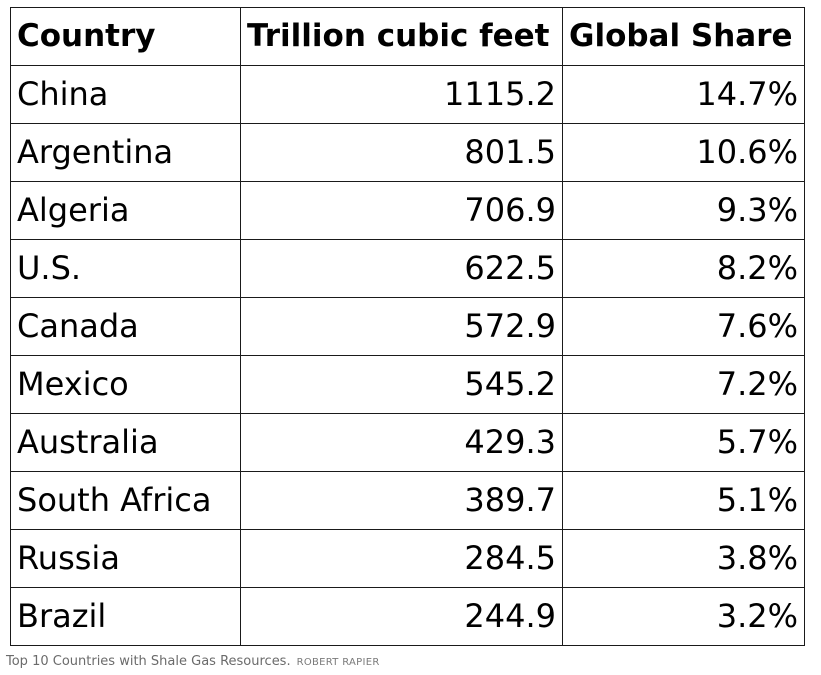  Describe the element at coordinates (683, 558) in the screenshot. I see `cell-global-share: 3.8%` at that location.